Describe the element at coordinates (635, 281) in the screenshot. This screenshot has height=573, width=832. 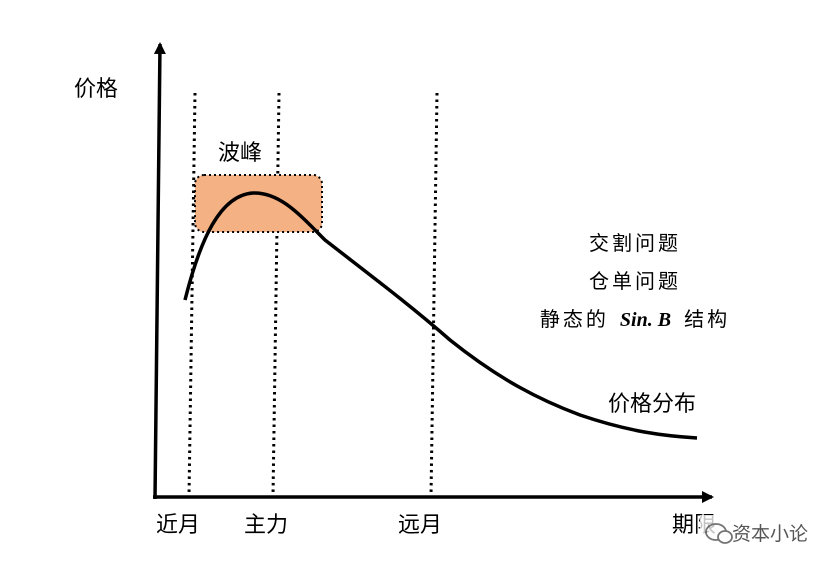
I see `note-line: 仓单问题` at that location.